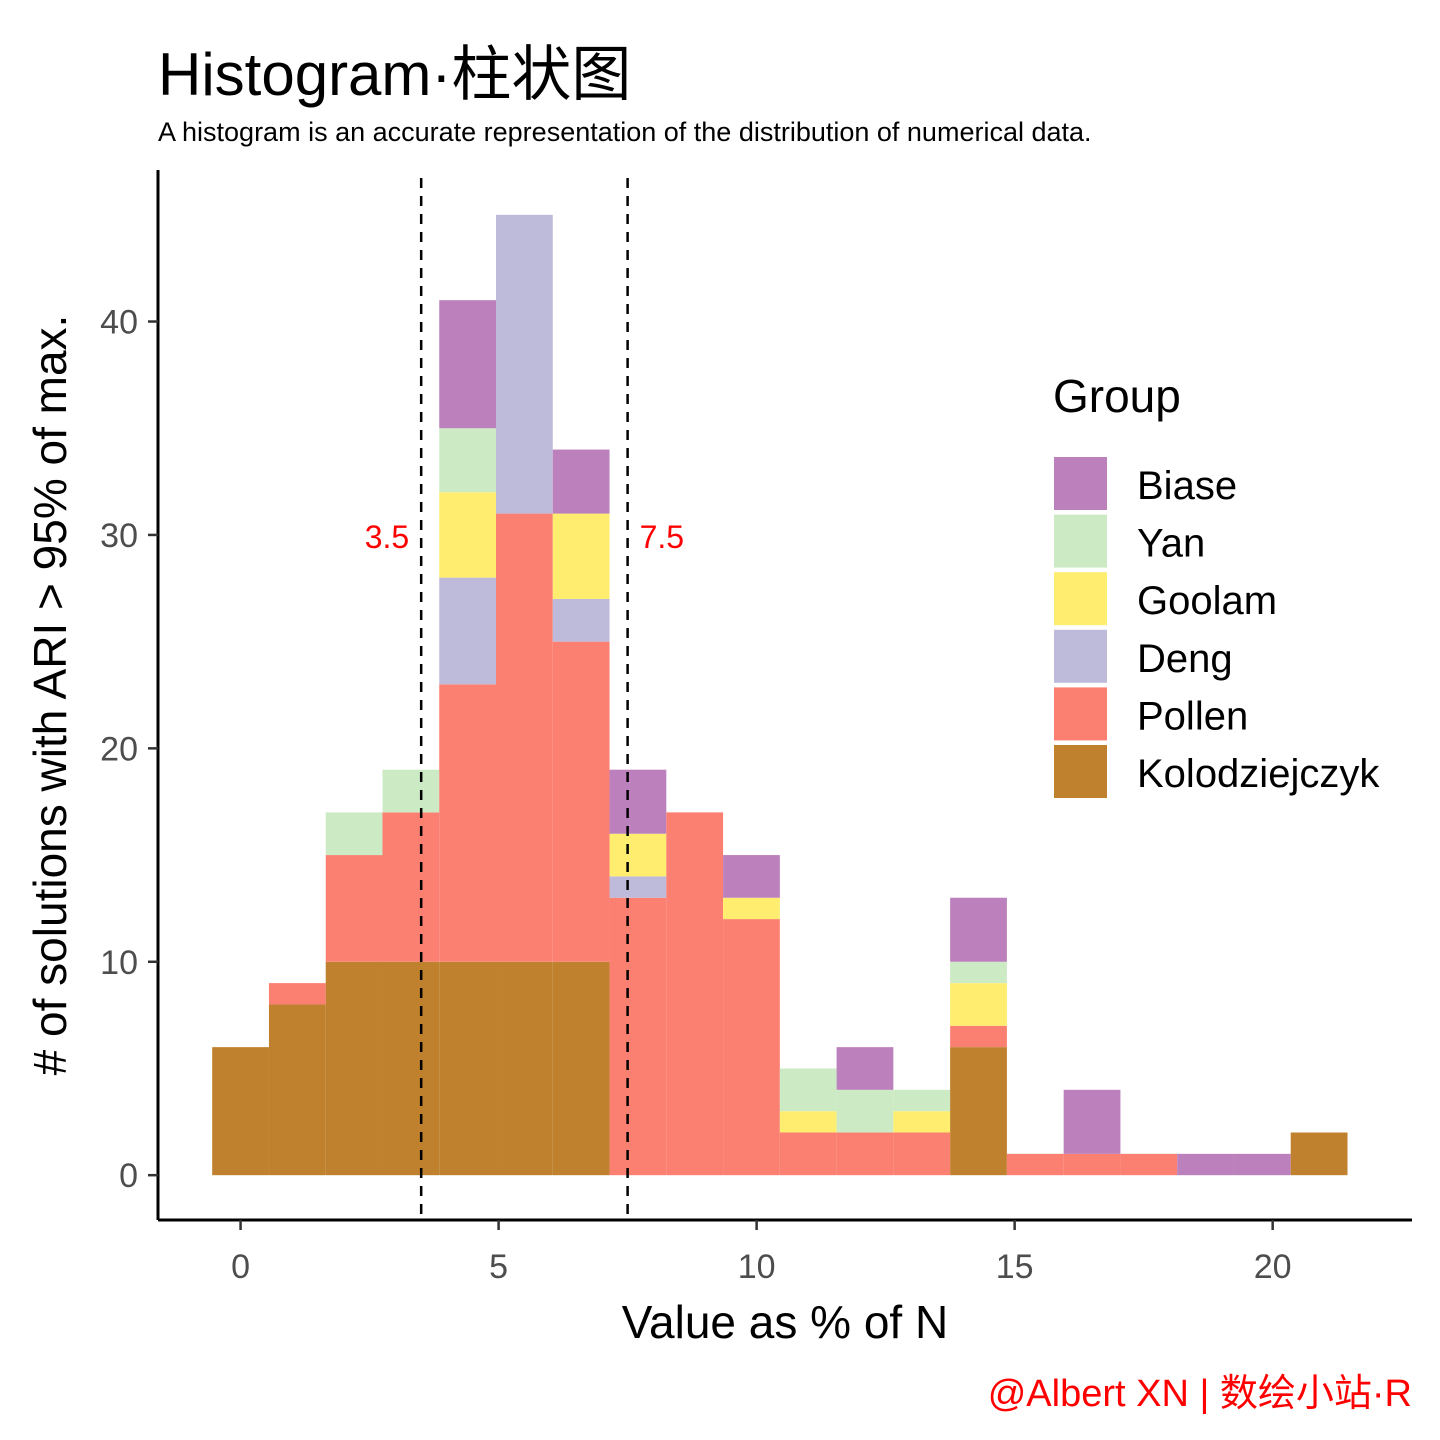 Image resolution: width=1440 pixels, height=1440 pixels. What do you see at coordinates (1080, 656) in the screenshot?
I see `legend-key-deng` at bounding box center [1080, 656].